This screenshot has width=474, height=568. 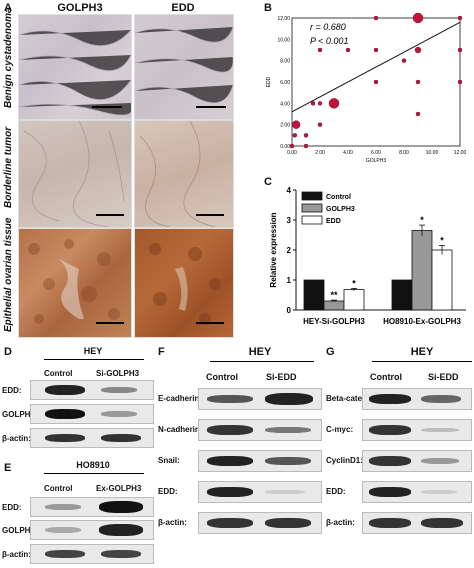 What do you see at coordinates (269, 81) in the screenshot?
I see `y-axis-label: EDD` at bounding box center [269, 81].